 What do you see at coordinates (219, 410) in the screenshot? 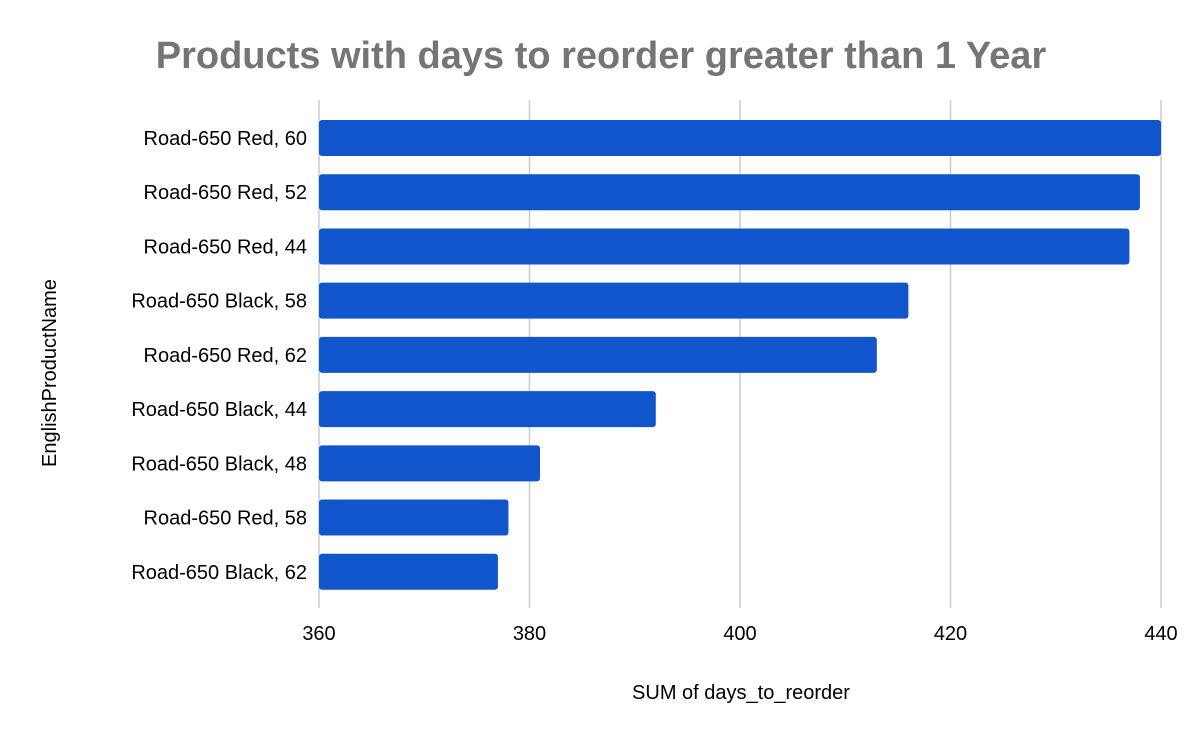
I see `category-label: Road-650 Black, 44` at bounding box center [219, 410].